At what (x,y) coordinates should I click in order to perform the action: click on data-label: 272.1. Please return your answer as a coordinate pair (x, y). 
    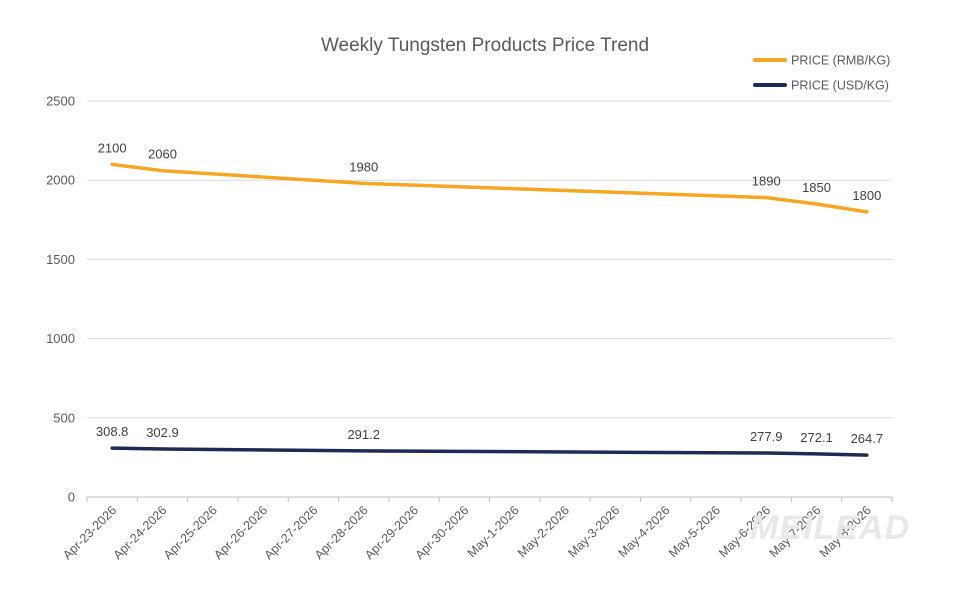
    Looking at the image, I should click on (816, 437).